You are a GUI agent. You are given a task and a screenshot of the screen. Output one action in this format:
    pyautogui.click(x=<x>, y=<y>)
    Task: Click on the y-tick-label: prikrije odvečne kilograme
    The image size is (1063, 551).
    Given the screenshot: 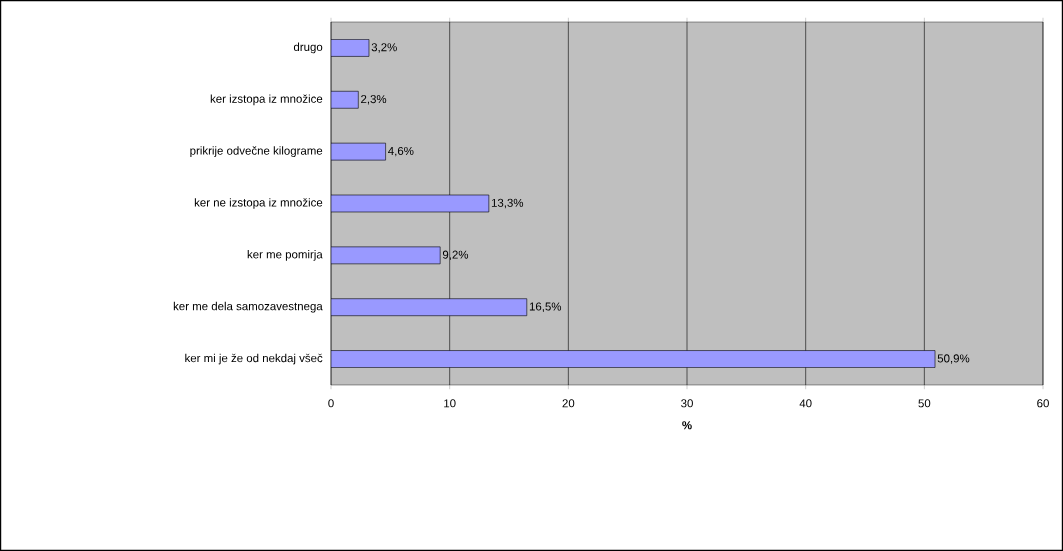 What is the action you would take?
    pyautogui.click(x=256, y=151)
    